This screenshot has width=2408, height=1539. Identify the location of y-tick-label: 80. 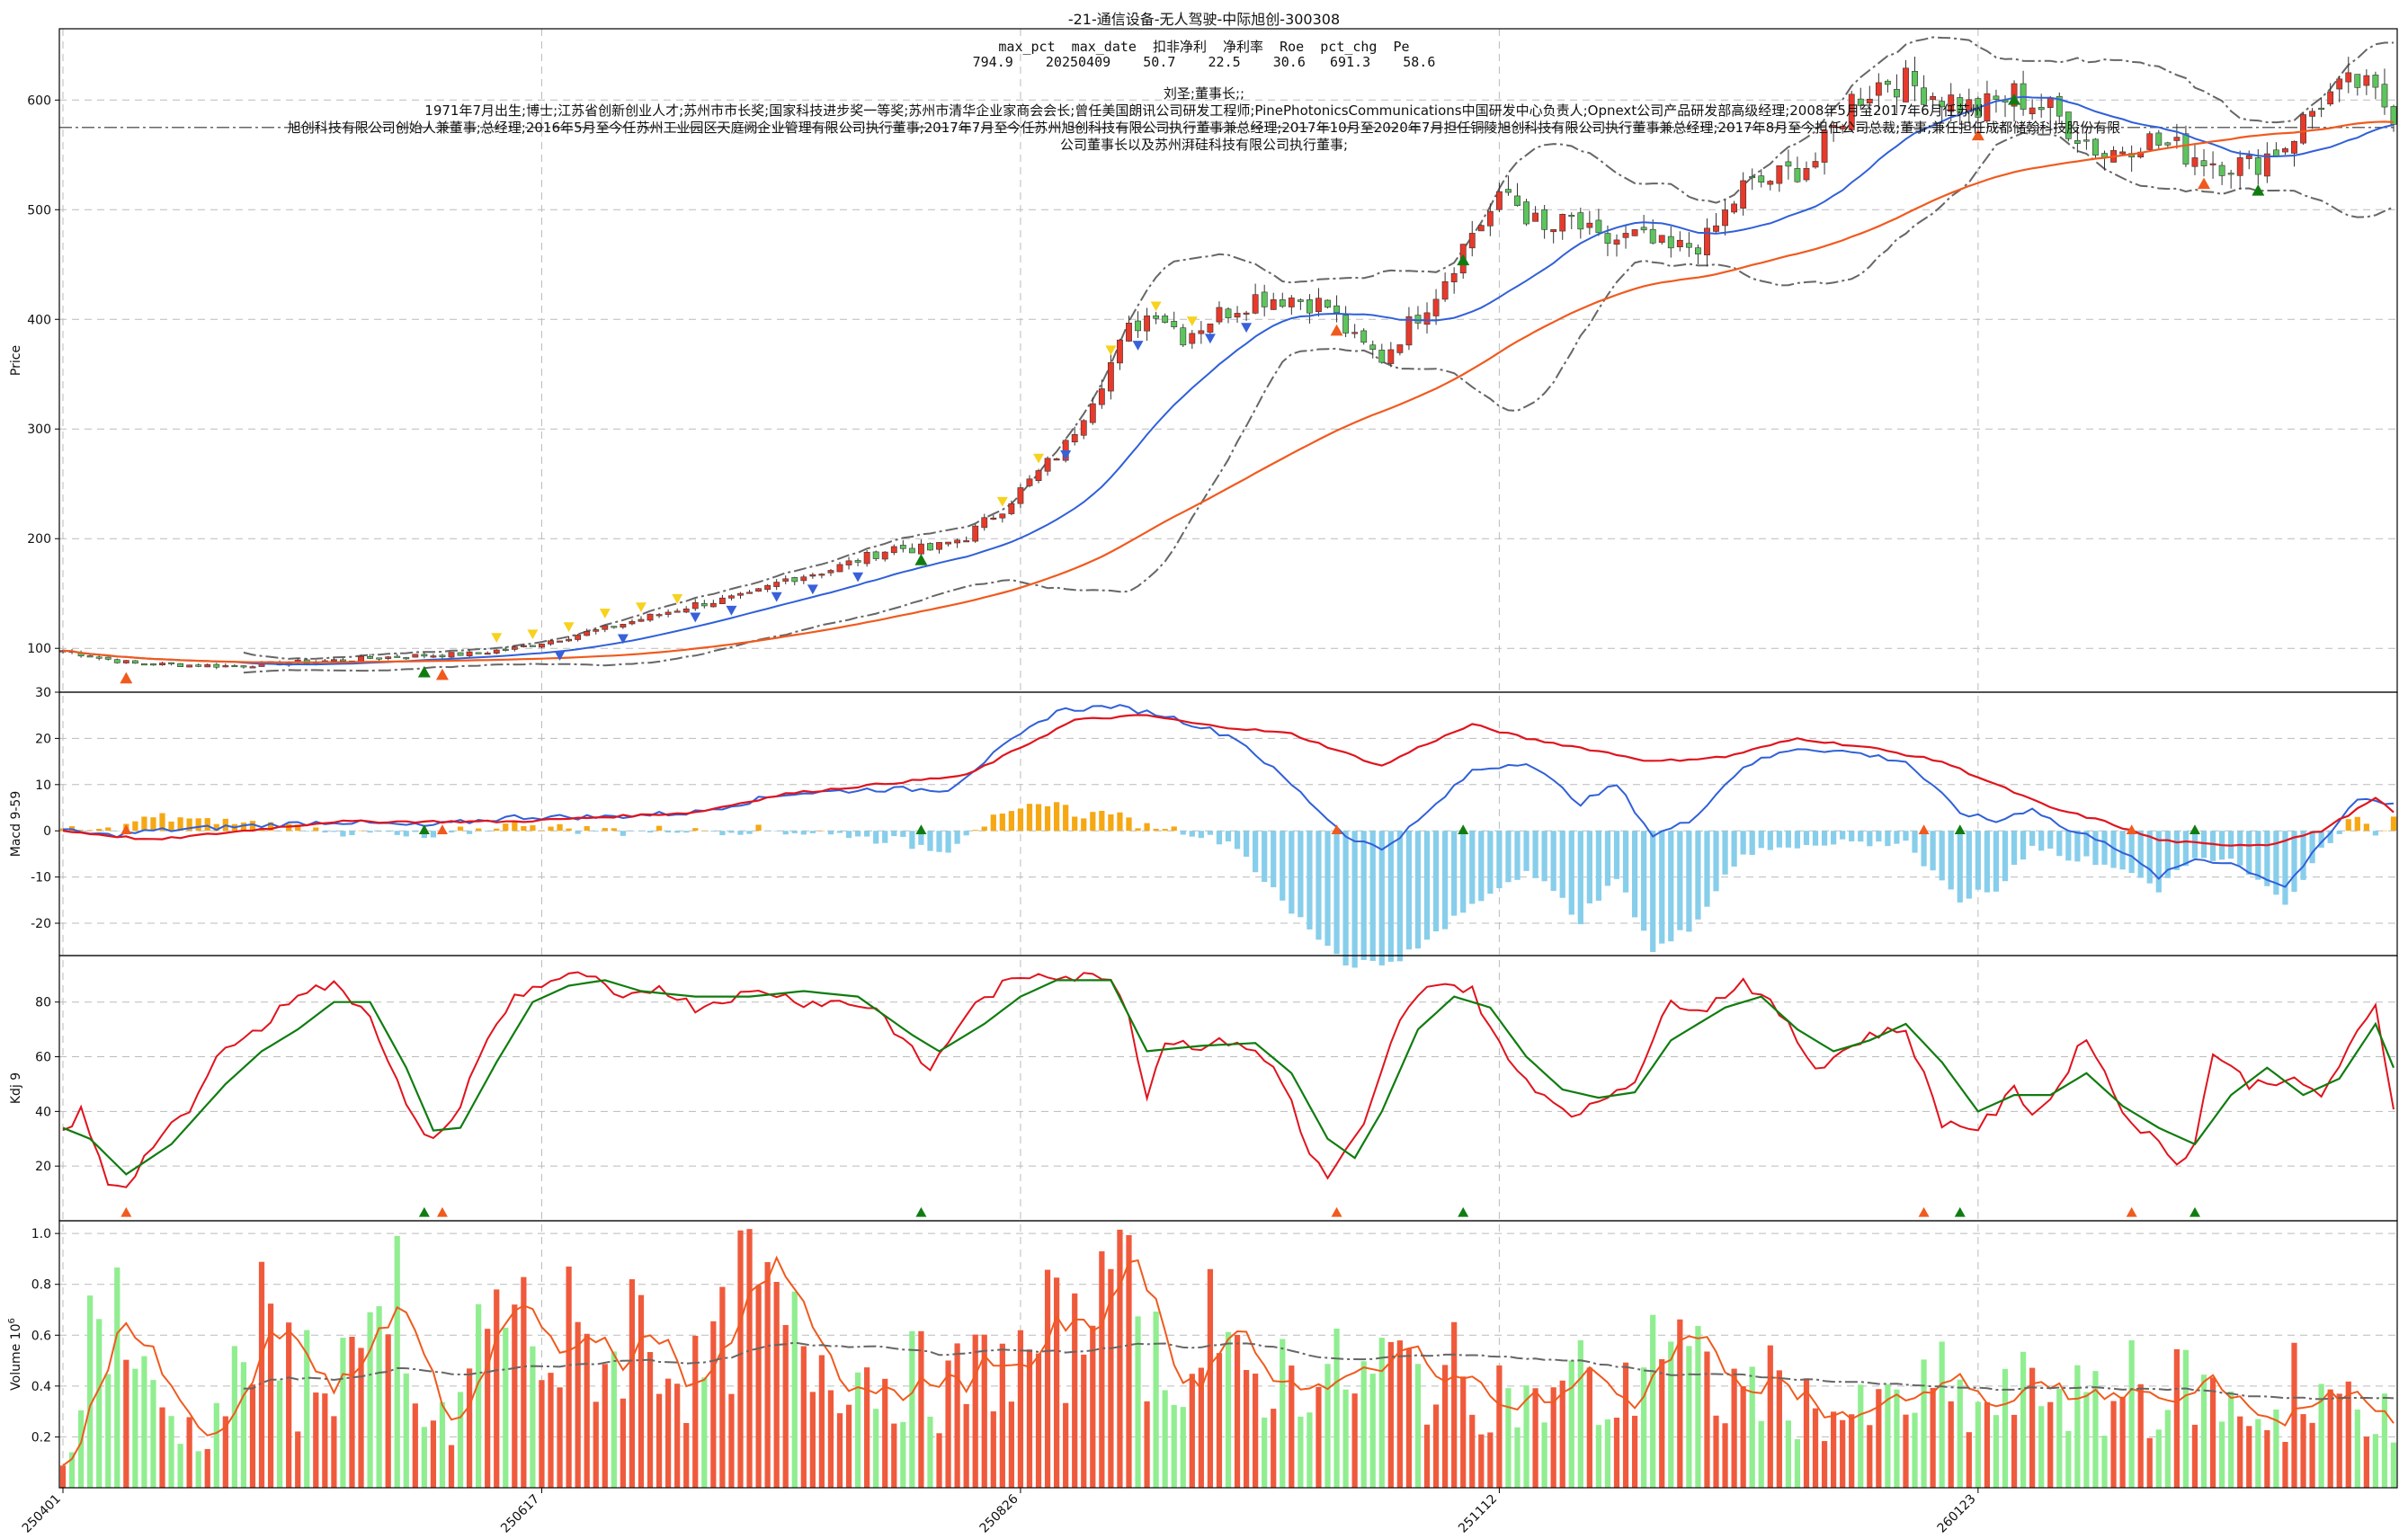
(43, 1003).